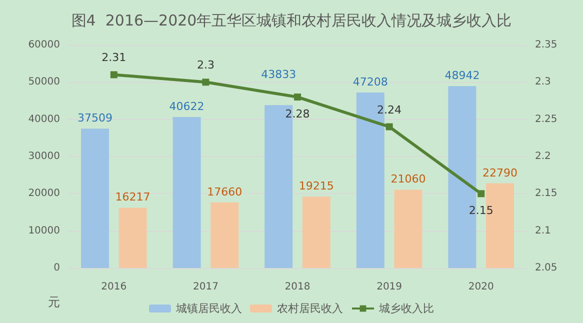 The width and height of the screenshot is (583, 323). What do you see at coordinates (408, 179) in the screenshot?
I see `data-label: 21060` at bounding box center [408, 179].